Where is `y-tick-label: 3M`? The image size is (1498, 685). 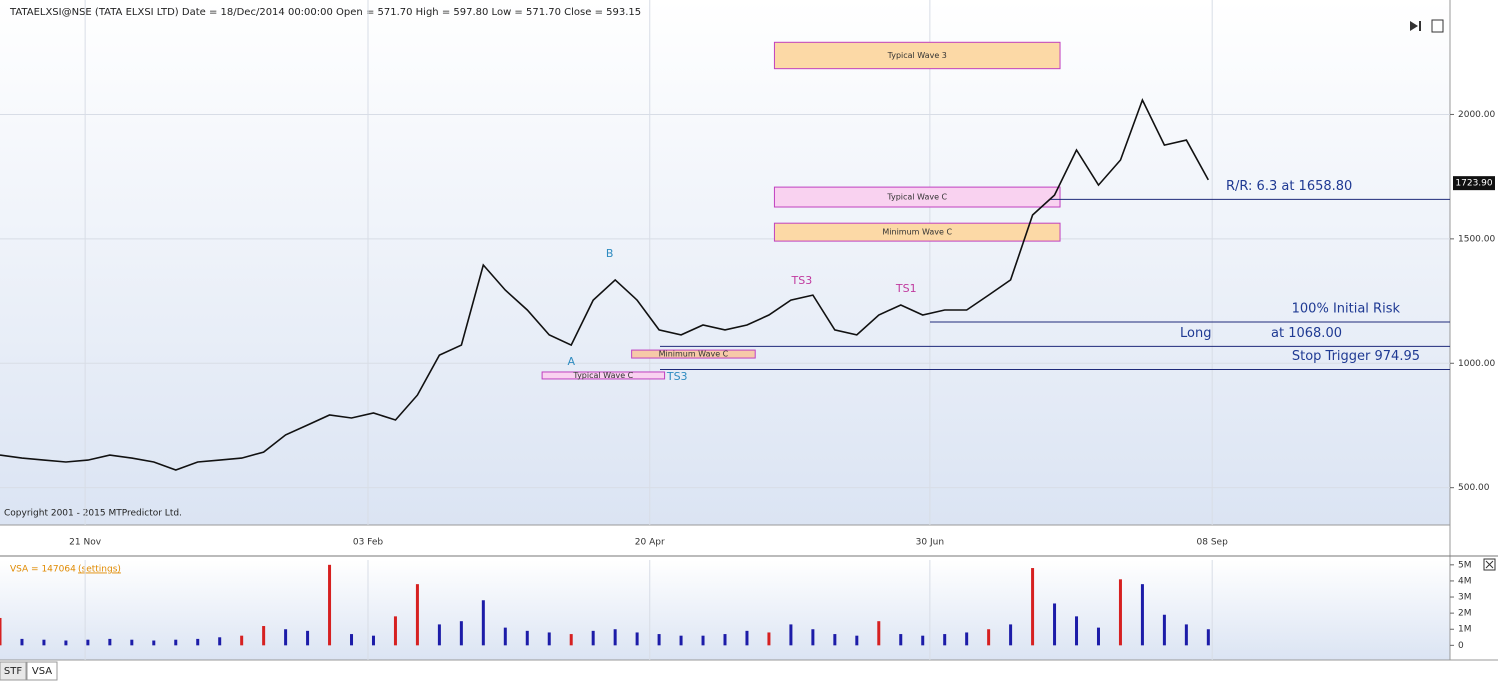 y-tick-label: 3M is located at coordinates (1465, 598).